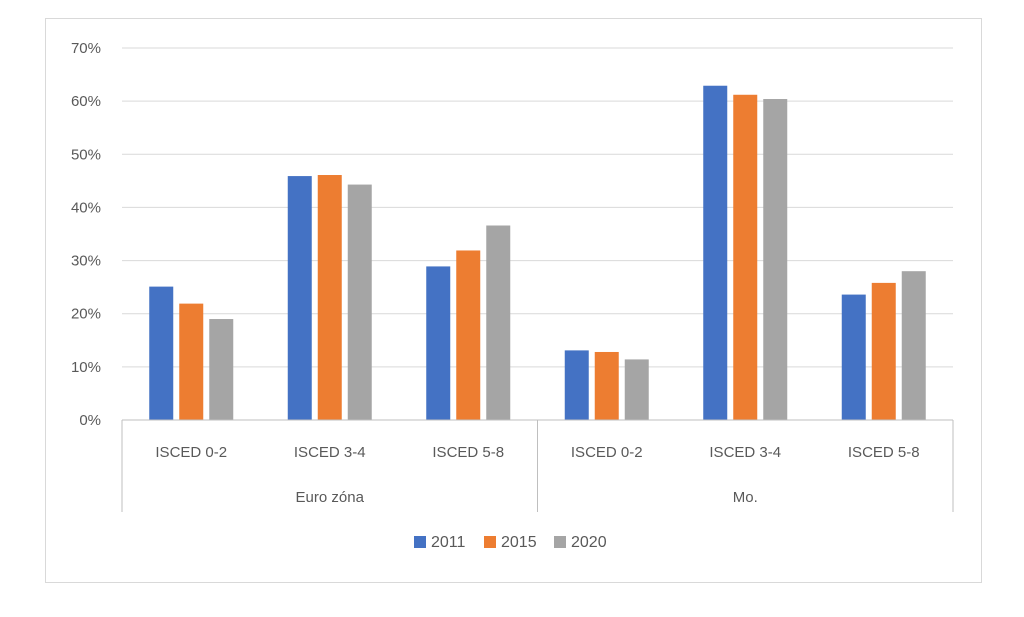 Image resolution: width=1024 pixels, height=617 pixels. Describe the element at coordinates (86, 261) in the screenshot. I see `y-tick-label: 30%` at that location.